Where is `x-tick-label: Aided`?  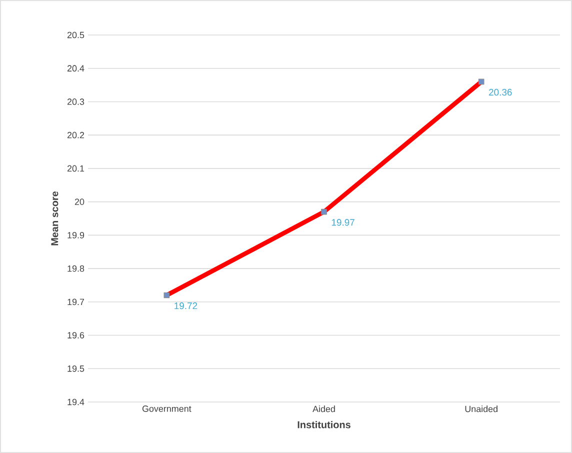 x-tick-label: Aided is located at coordinates (323, 409).